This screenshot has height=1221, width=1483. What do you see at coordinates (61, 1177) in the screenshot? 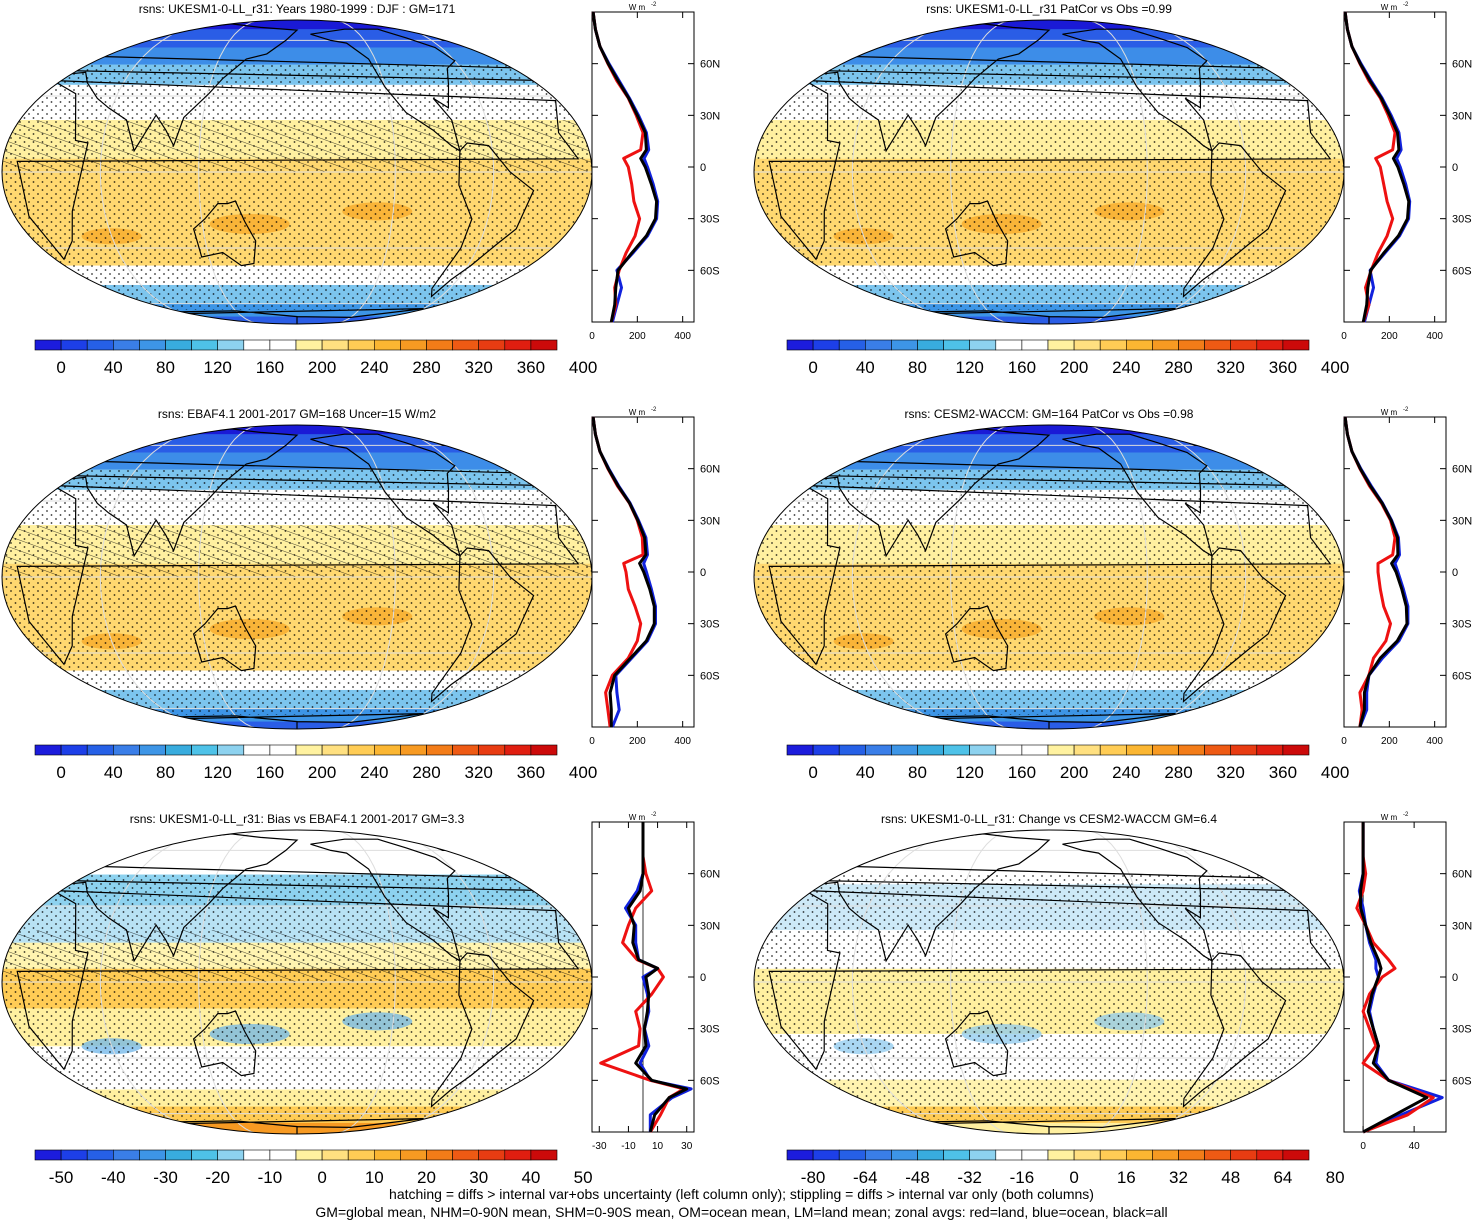
I see `colorbar-tick-label: -50` at bounding box center [61, 1177].